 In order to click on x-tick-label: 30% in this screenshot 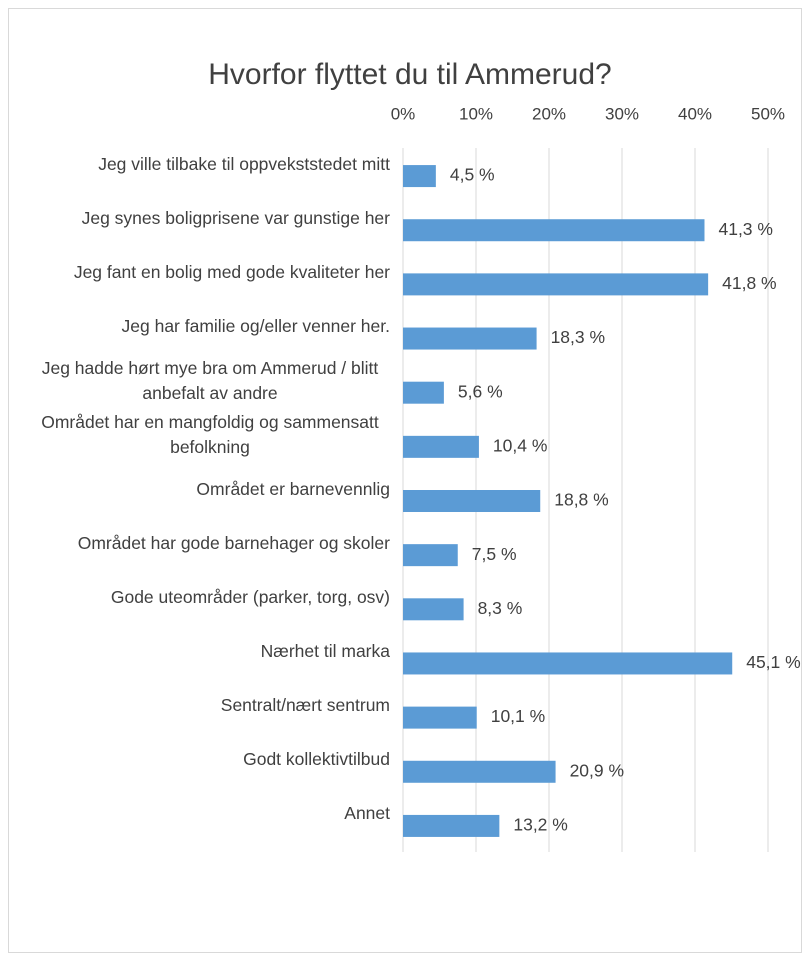, I will do `click(622, 113)`.